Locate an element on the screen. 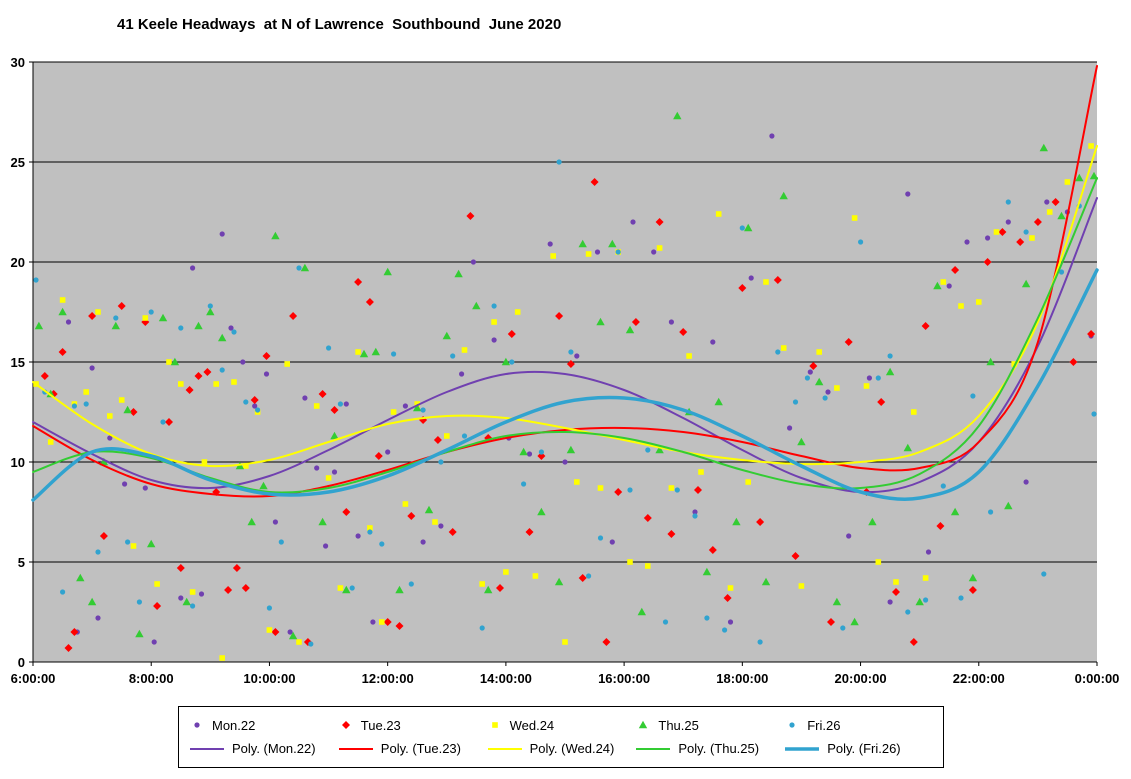  legend-item: Poly. (Tue.23) is located at coordinates (412, 748).